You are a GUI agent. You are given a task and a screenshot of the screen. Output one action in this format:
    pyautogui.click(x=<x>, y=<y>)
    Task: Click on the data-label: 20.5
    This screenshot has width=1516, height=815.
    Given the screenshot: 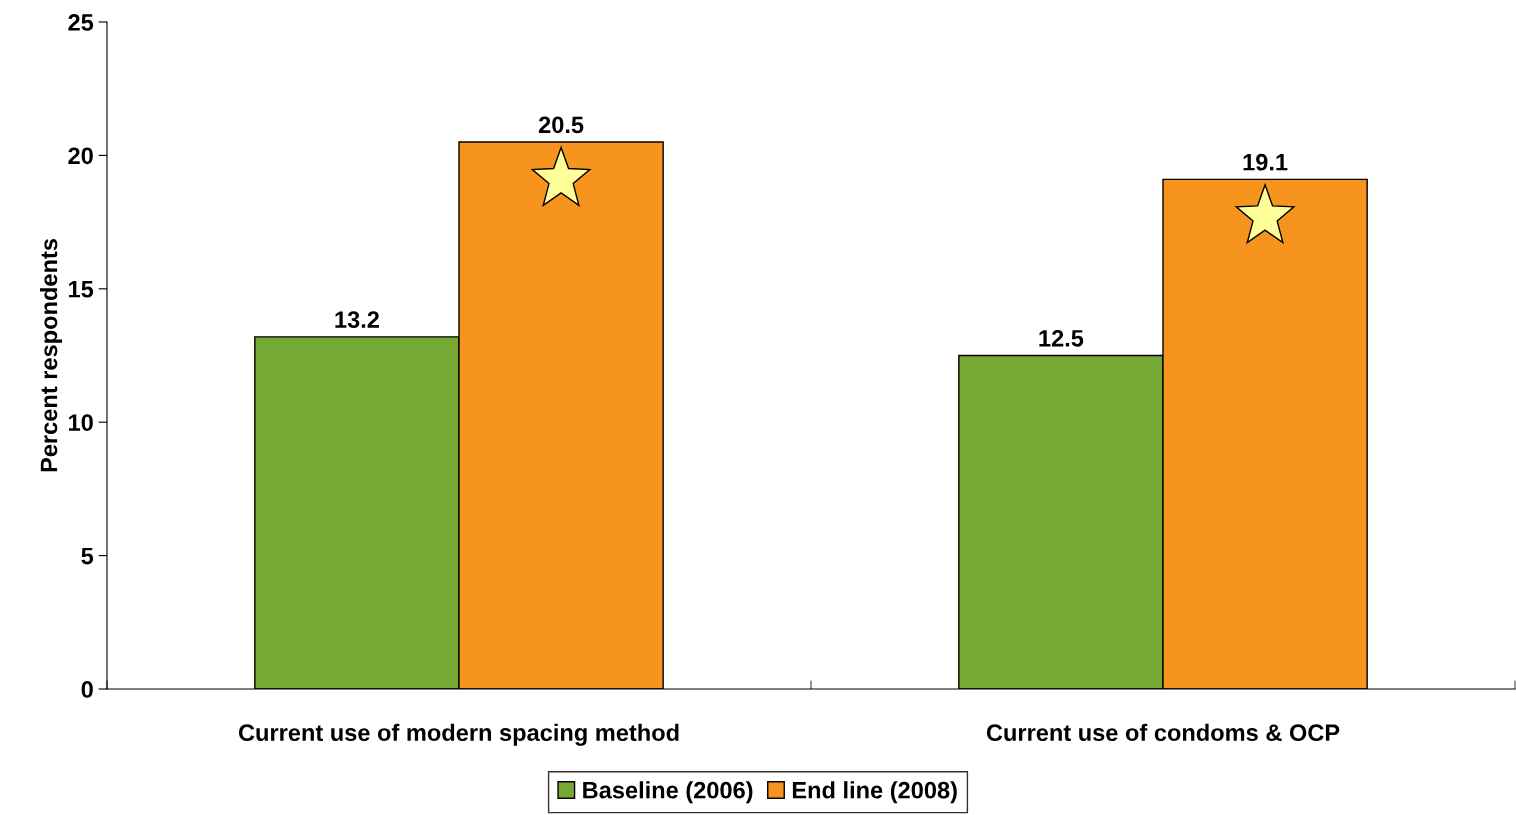 What is the action you would take?
    pyautogui.click(x=561, y=125)
    